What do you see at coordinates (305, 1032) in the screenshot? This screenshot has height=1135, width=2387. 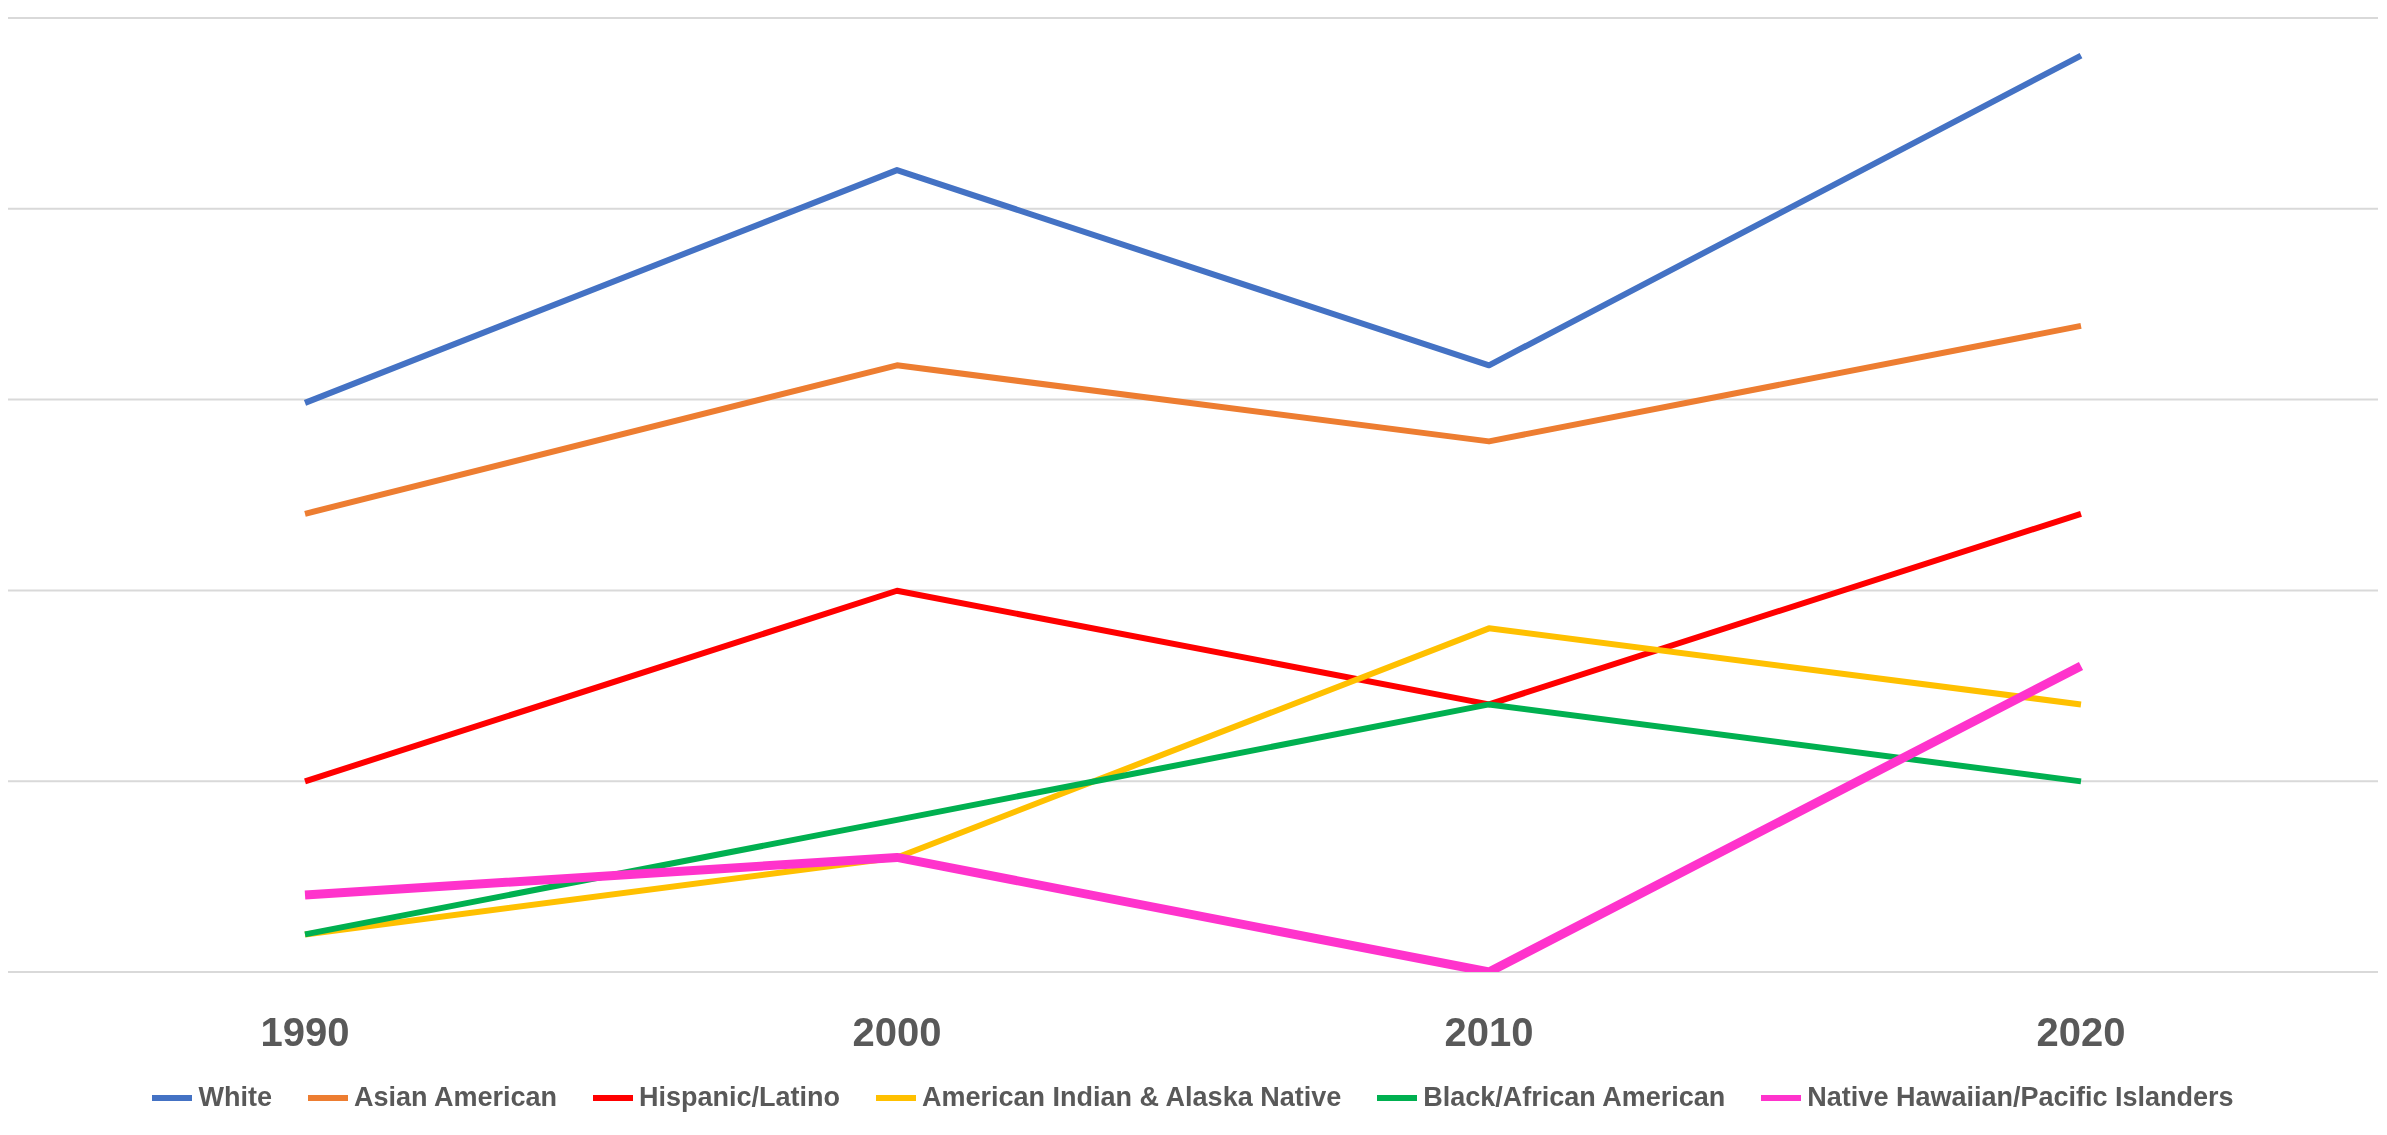 I see `x-tick-label: 1990` at bounding box center [305, 1032].